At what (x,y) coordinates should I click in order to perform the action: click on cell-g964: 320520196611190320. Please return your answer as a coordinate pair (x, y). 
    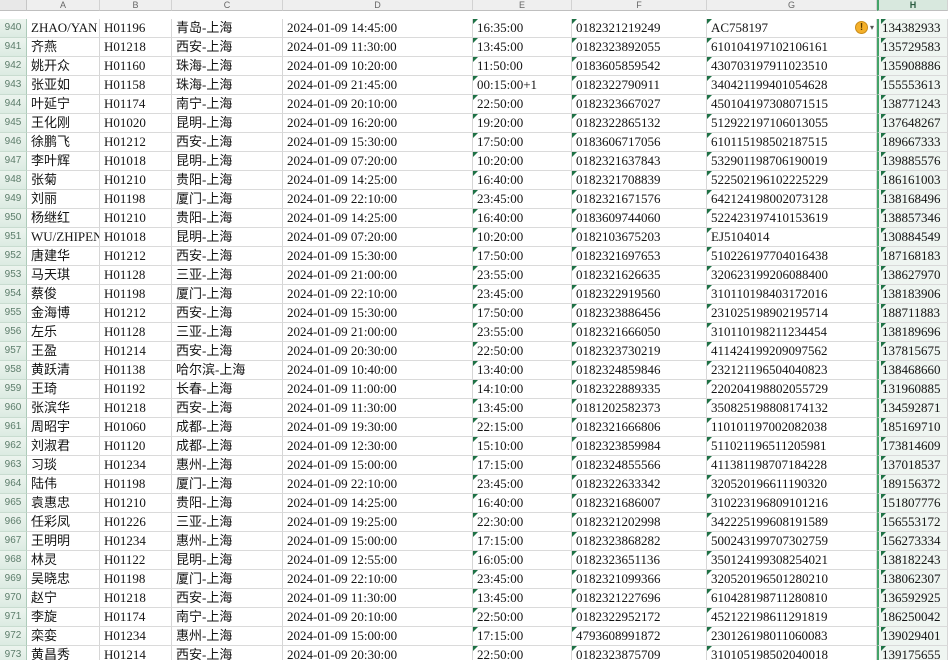
    Looking at the image, I should click on (792, 484).